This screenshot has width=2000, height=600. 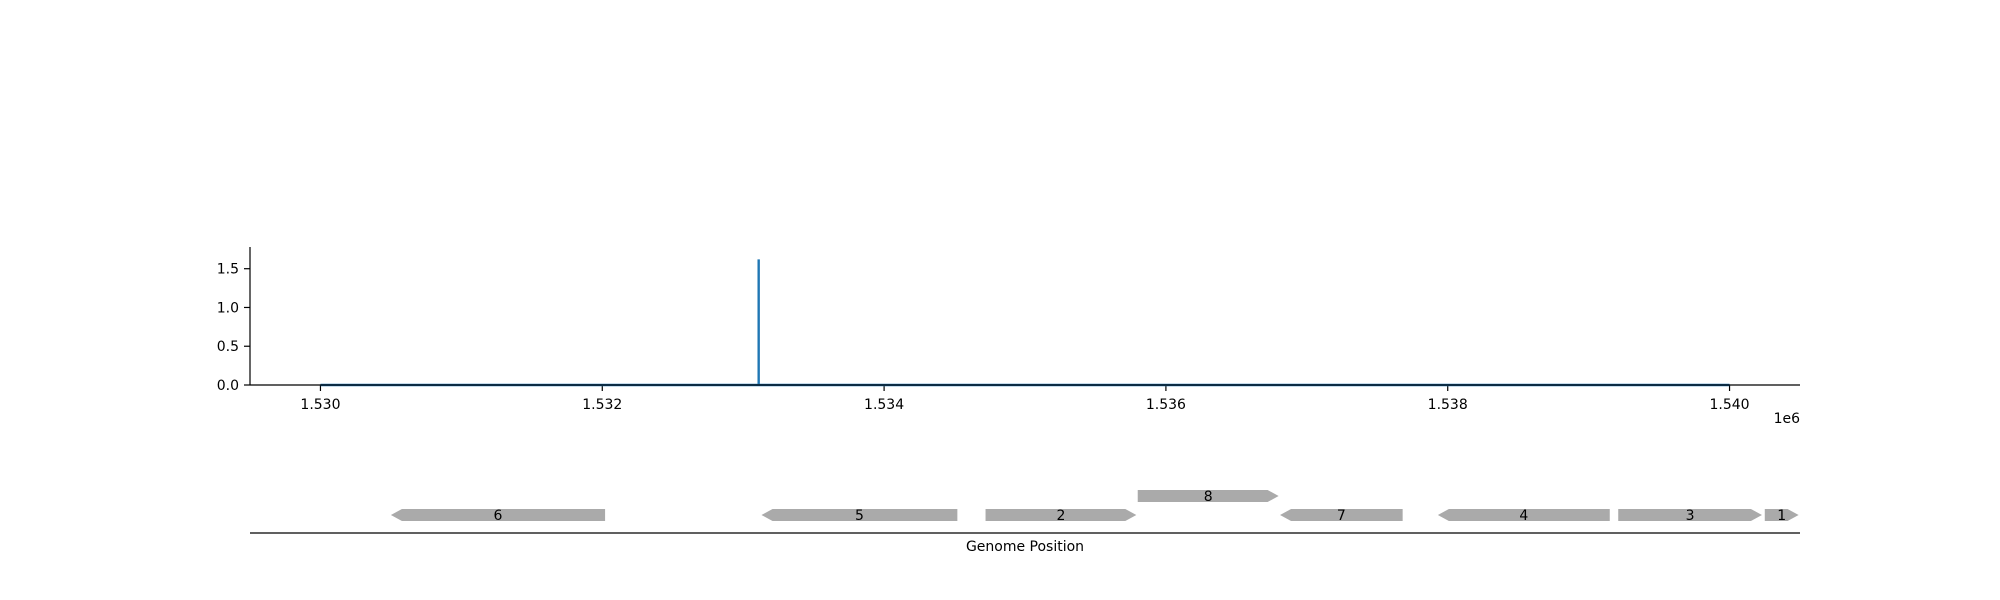 What do you see at coordinates (228, 308) in the screenshot?
I see `y-tick-label: 1.0` at bounding box center [228, 308].